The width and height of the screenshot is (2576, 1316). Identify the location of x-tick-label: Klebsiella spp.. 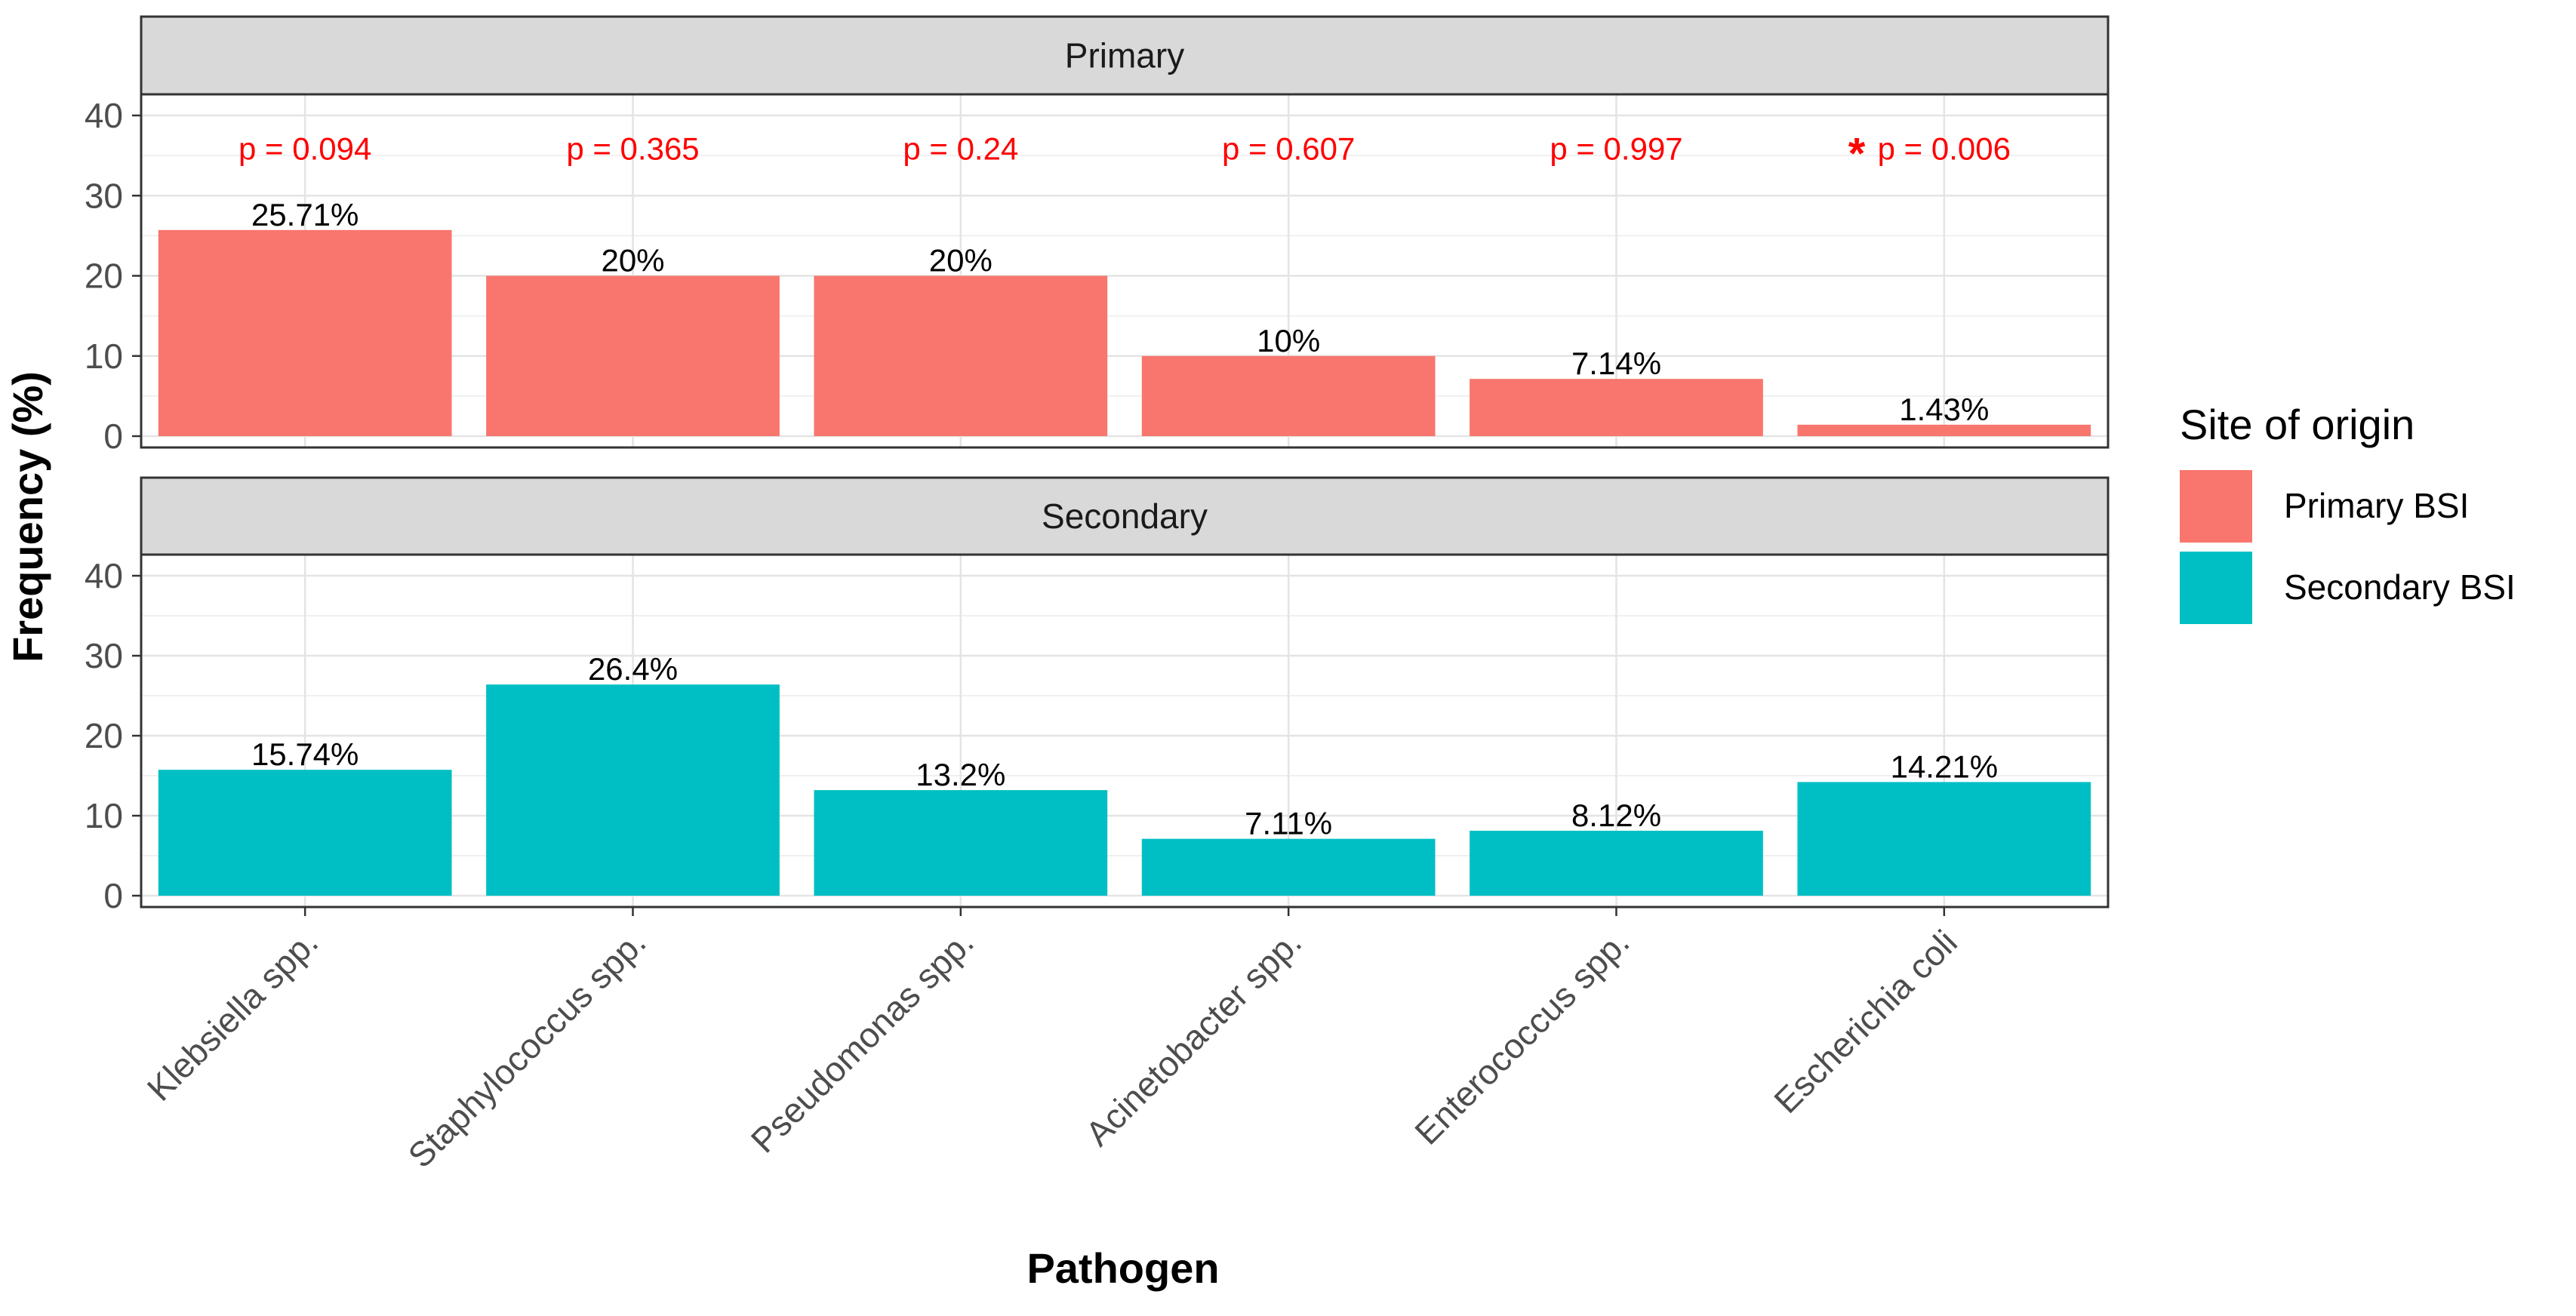
(233, 1015).